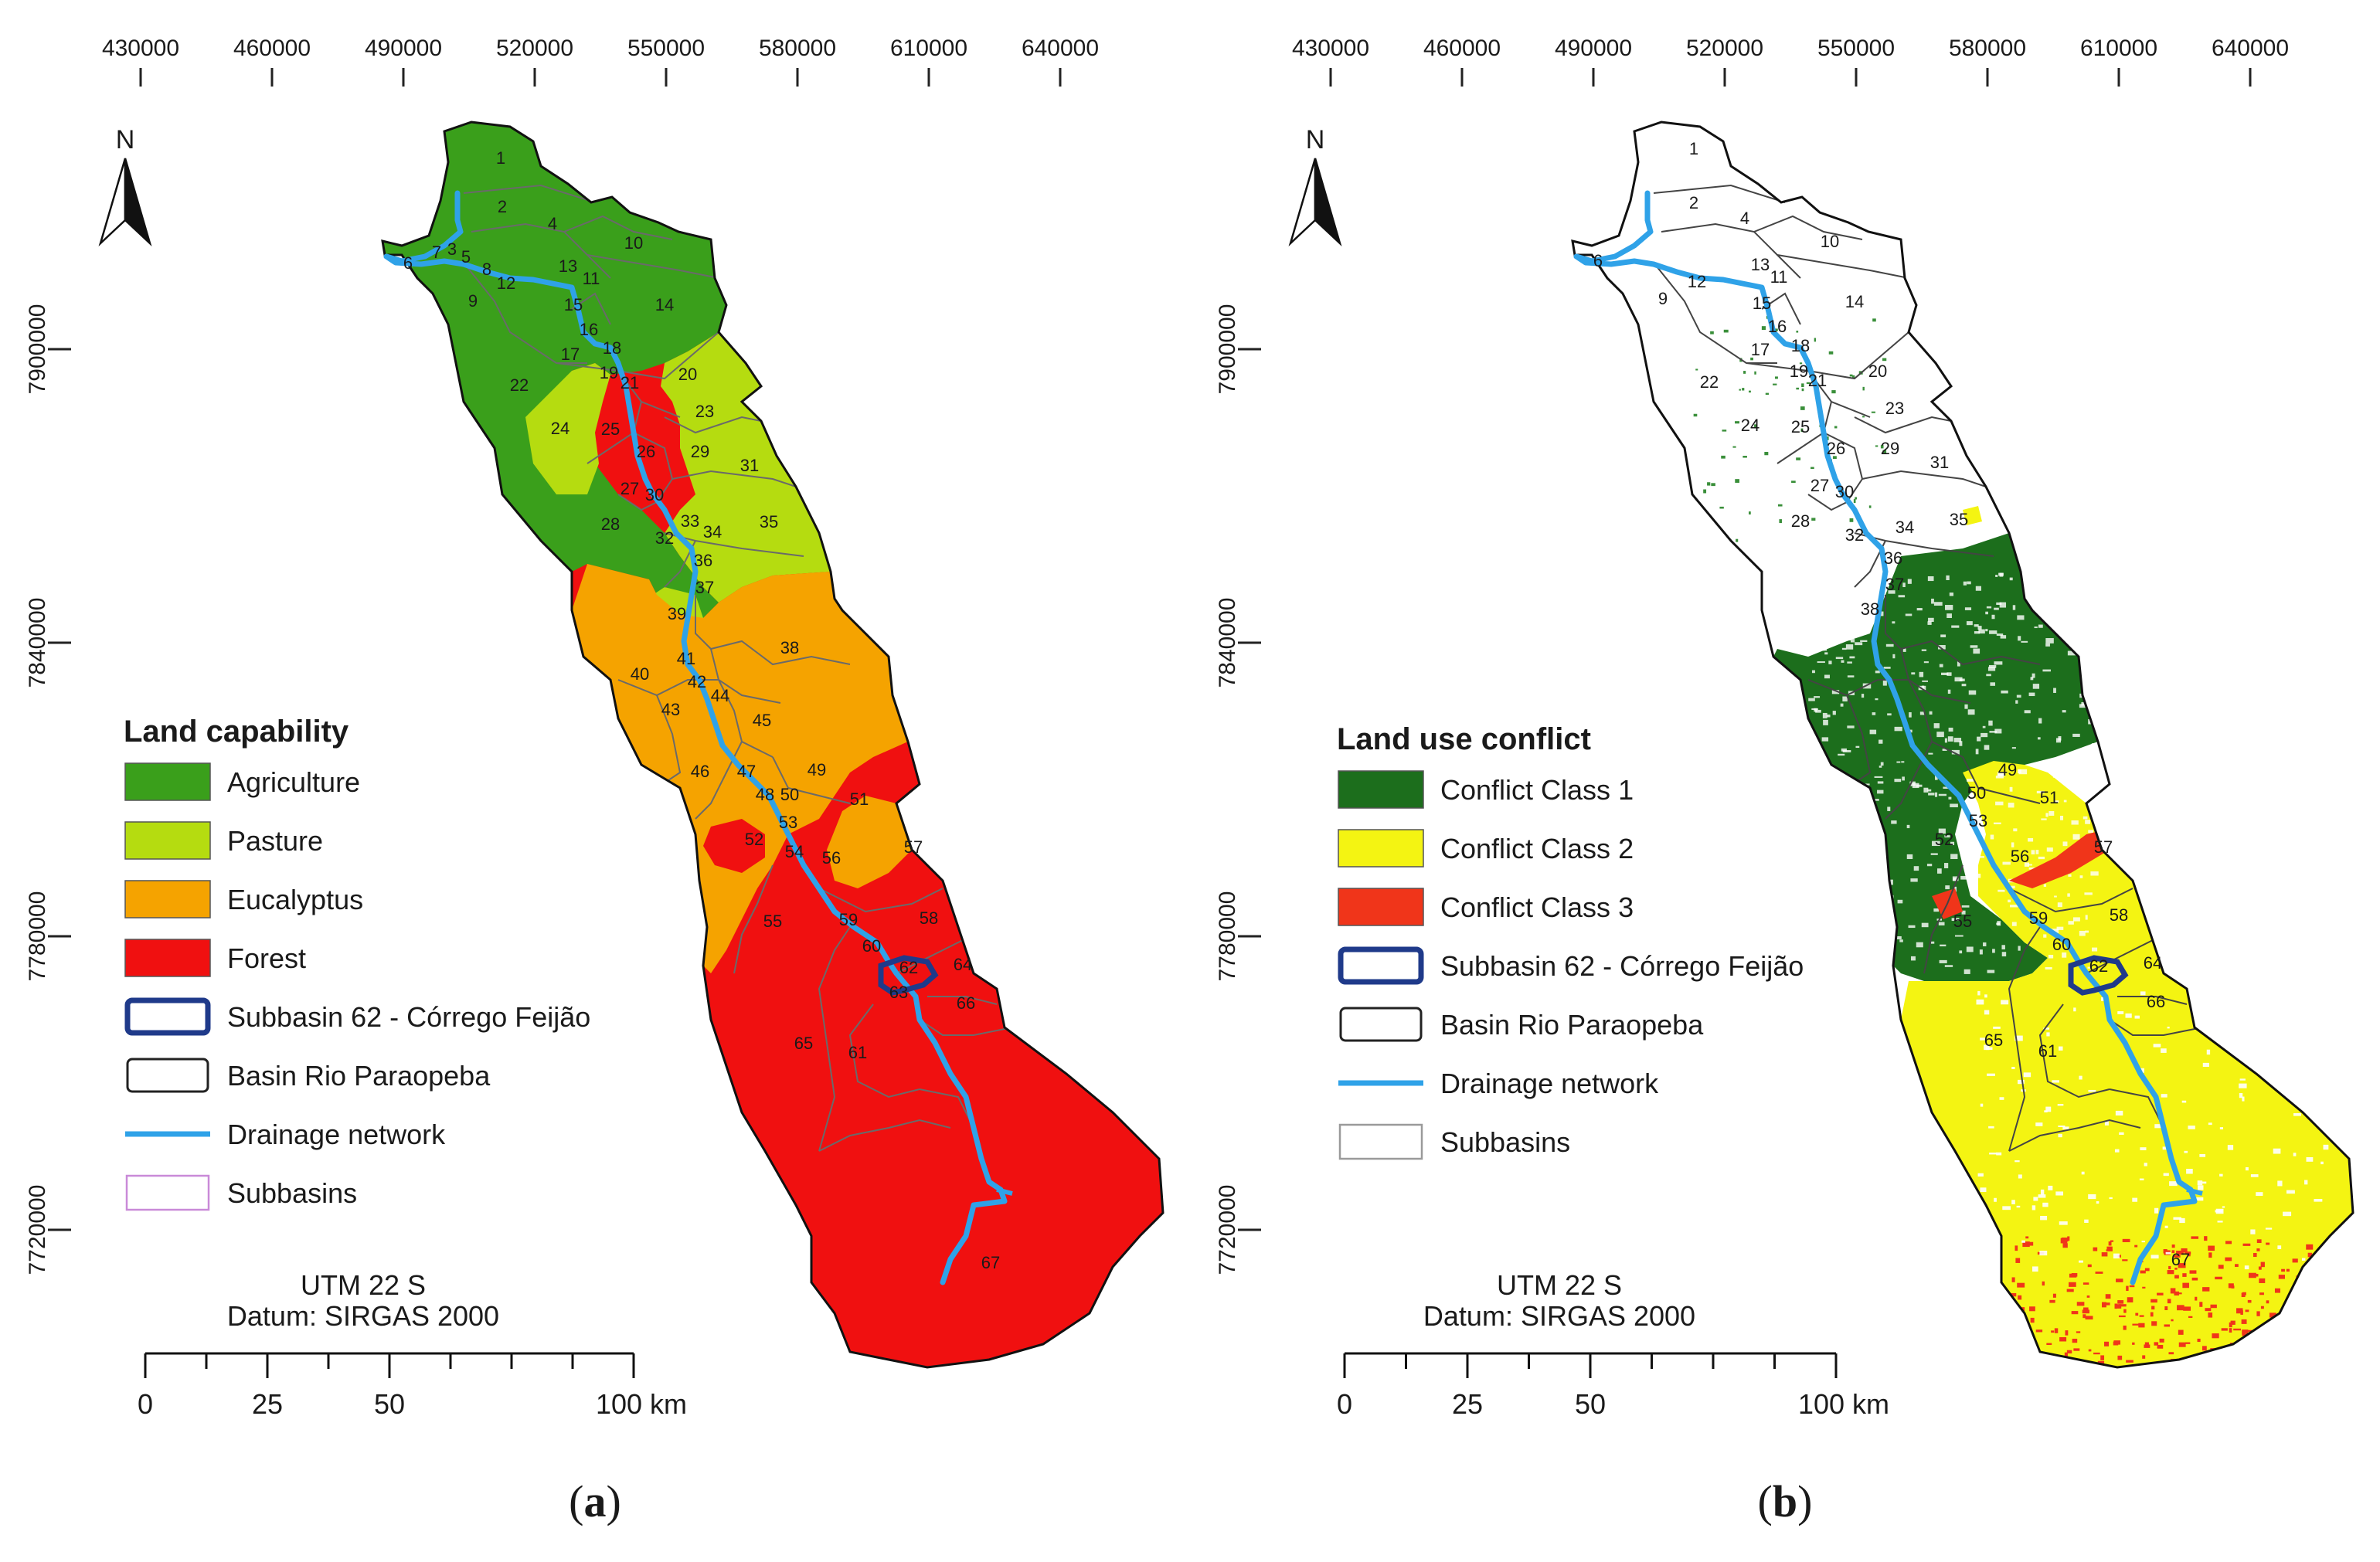  What do you see at coordinates (646, 451) in the screenshot?
I see `subbasin-label: 26` at bounding box center [646, 451].